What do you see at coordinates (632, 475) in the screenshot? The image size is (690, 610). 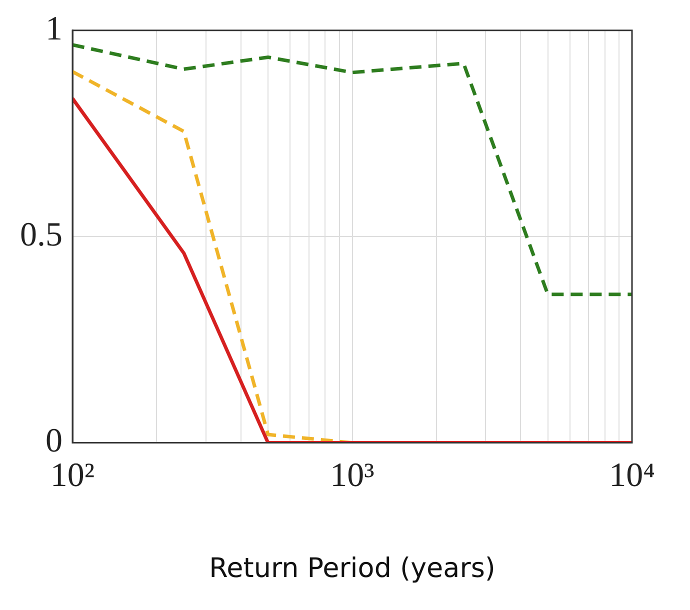 I see `x-tick-label: 10⁴` at bounding box center [632, 475].